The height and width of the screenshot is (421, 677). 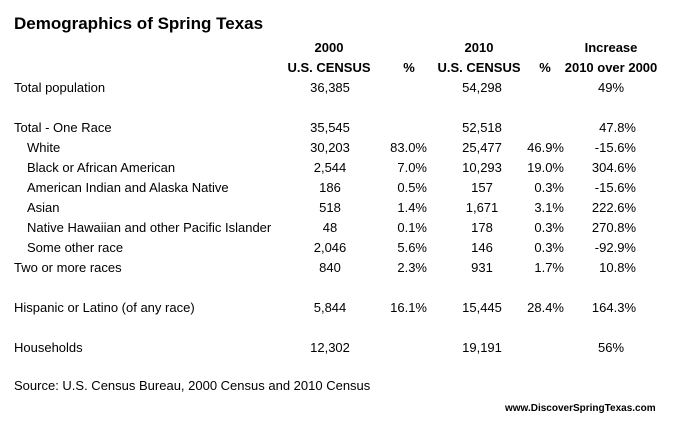 I want to click on row-increase: 56%, so click(x=611, y=347).